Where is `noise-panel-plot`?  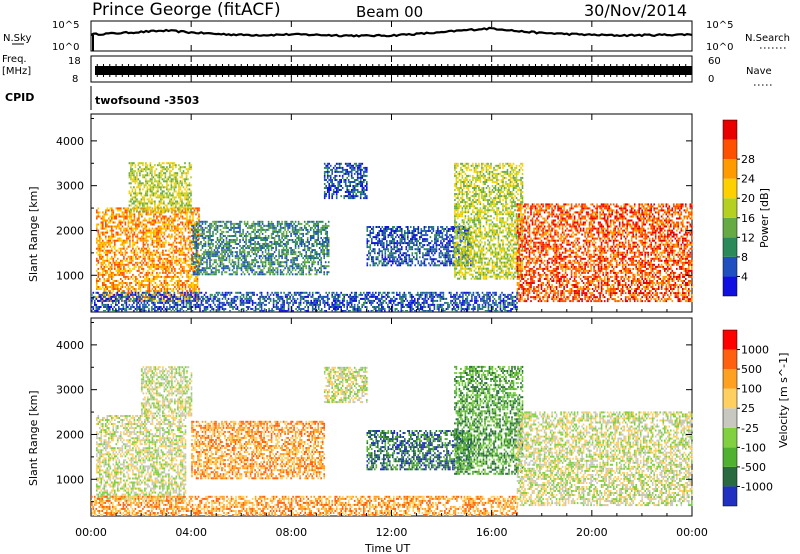 noise-panel-plot is located at coordinates (391, 38).